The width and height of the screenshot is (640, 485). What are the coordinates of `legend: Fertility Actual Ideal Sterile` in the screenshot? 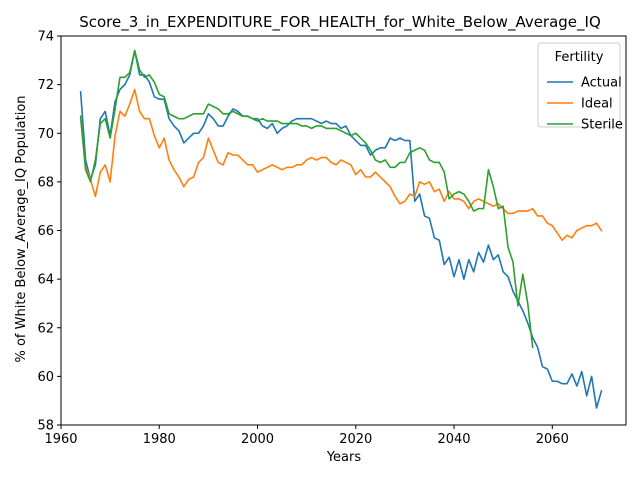 It's located at (580, 87).